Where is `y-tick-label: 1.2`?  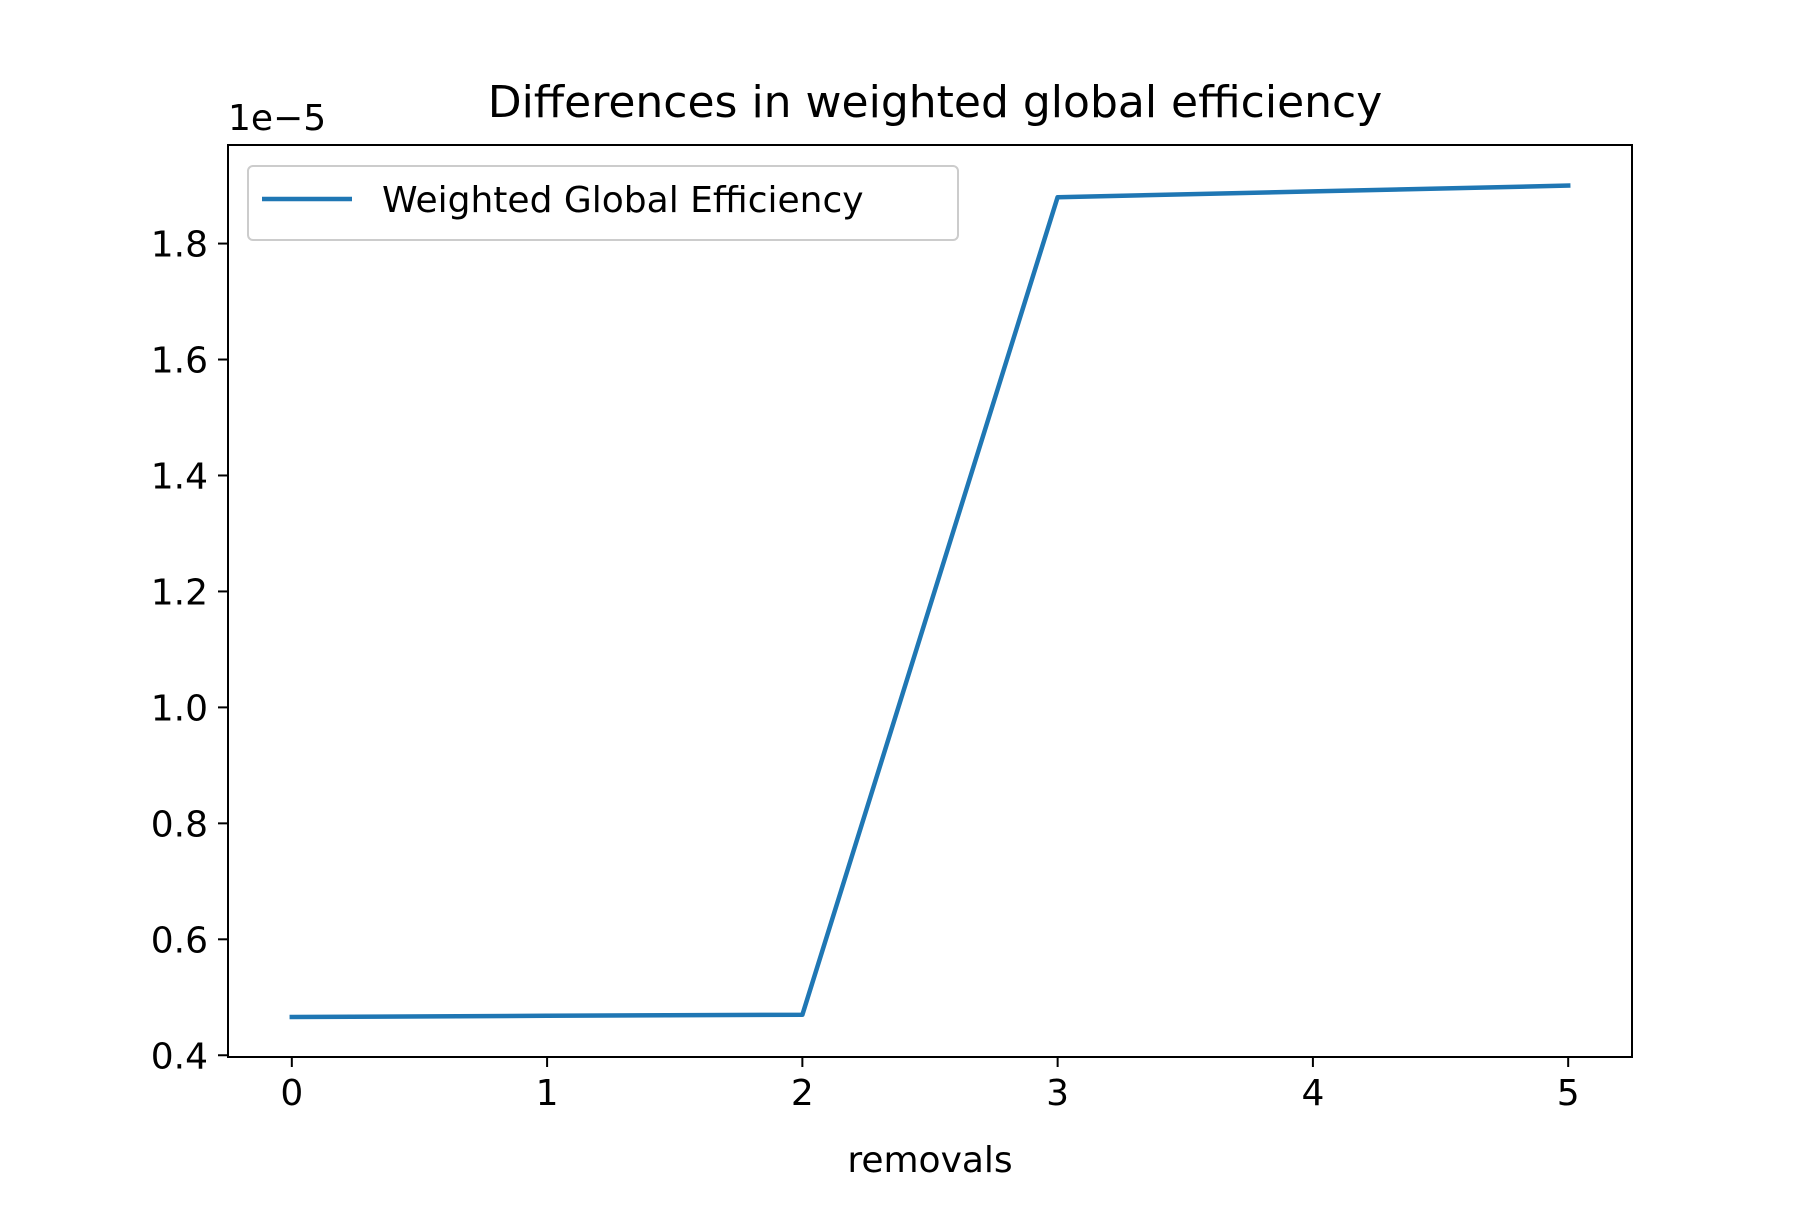 y-tick-label: 1.2 is located at coordinates (179, 592).